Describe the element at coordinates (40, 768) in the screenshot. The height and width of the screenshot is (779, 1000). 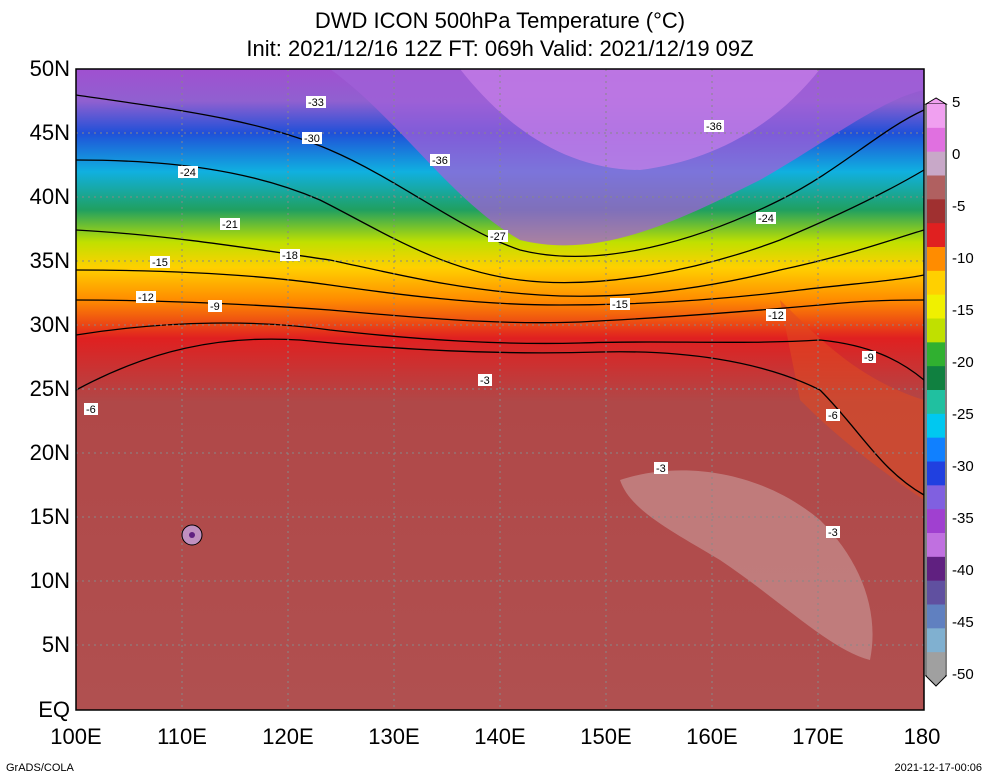
I see `footer-credit: GrADS/COLA` at that location.